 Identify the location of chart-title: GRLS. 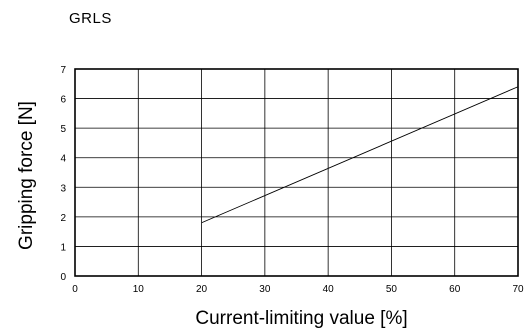
(90, 18).